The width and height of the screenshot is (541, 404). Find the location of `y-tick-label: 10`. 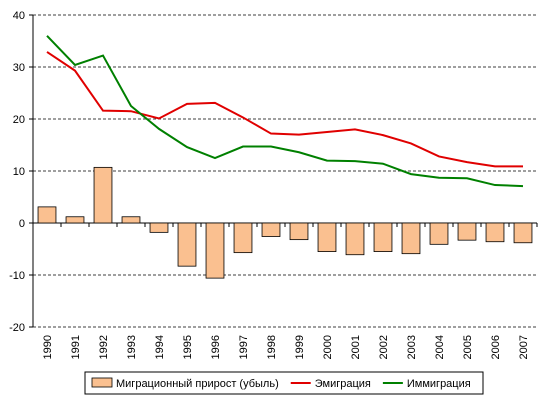

y-tick-label: 10 is located at coordinates (19, 172).